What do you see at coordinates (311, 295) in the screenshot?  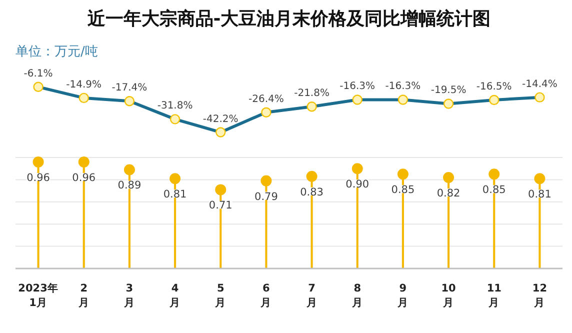 I see `x-tick-label: 7 月` at bounding box center [311, 295].